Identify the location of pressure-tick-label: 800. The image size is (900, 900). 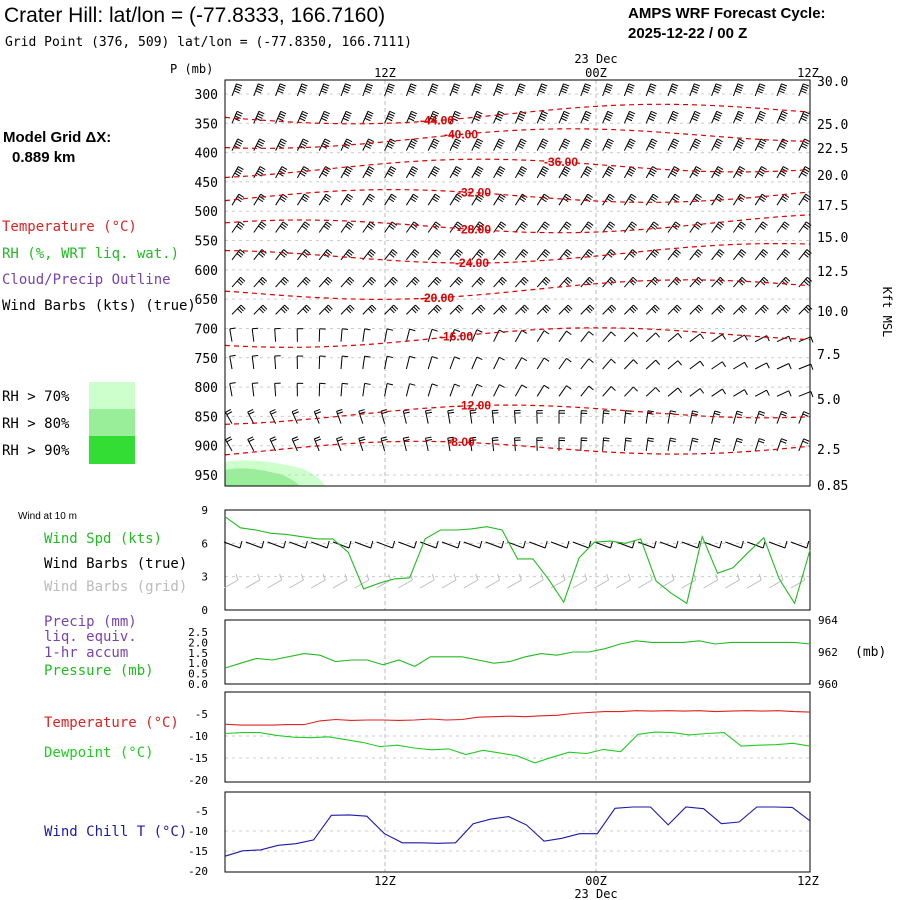
(206, 388).